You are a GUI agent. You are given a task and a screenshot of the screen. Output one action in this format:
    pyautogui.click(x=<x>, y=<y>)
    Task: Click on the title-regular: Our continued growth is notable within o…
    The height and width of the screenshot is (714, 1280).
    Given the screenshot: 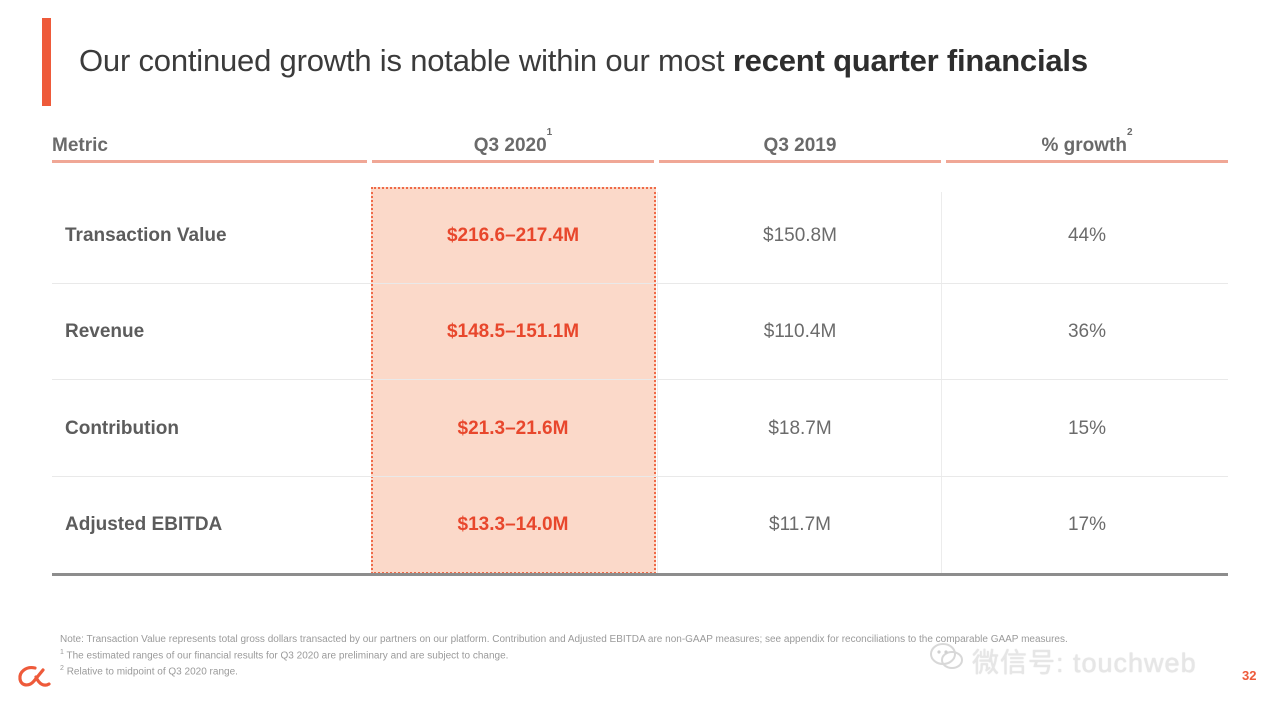 What is the action you would take?
    pyautogui.click(x=402, y=60)
    